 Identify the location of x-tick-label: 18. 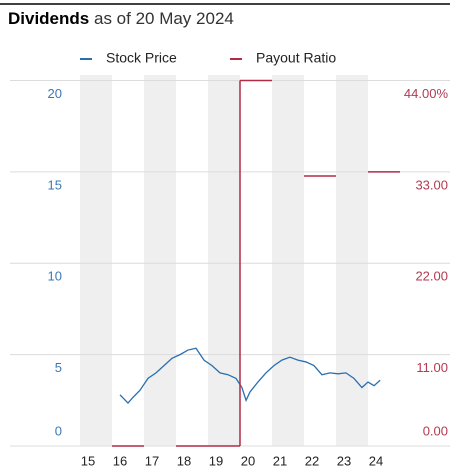
(184, 460).